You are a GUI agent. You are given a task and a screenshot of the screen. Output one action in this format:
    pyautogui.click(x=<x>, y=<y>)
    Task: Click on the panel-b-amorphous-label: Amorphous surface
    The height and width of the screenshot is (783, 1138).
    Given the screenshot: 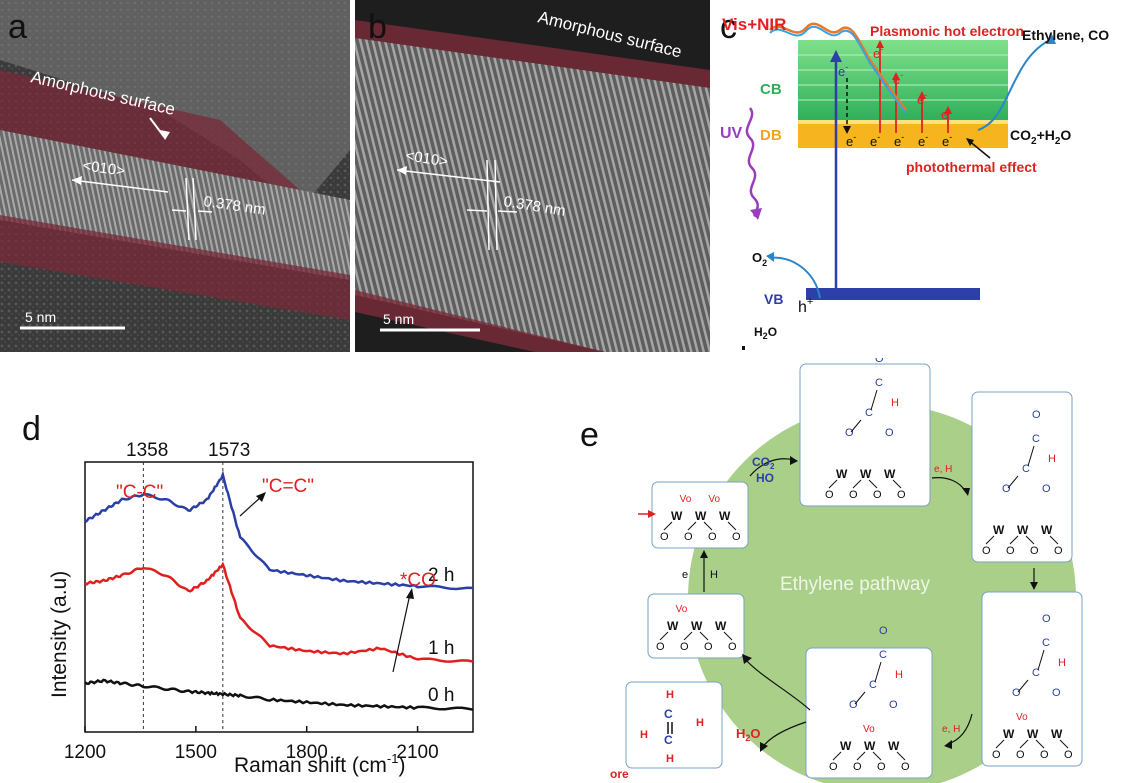 What is the action you would take?
    pyautogui.click(x=610, y=34)
    